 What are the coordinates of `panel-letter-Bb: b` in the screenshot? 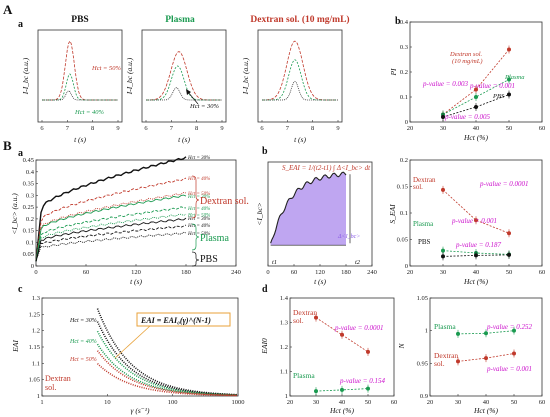 It's located at (265, 151).